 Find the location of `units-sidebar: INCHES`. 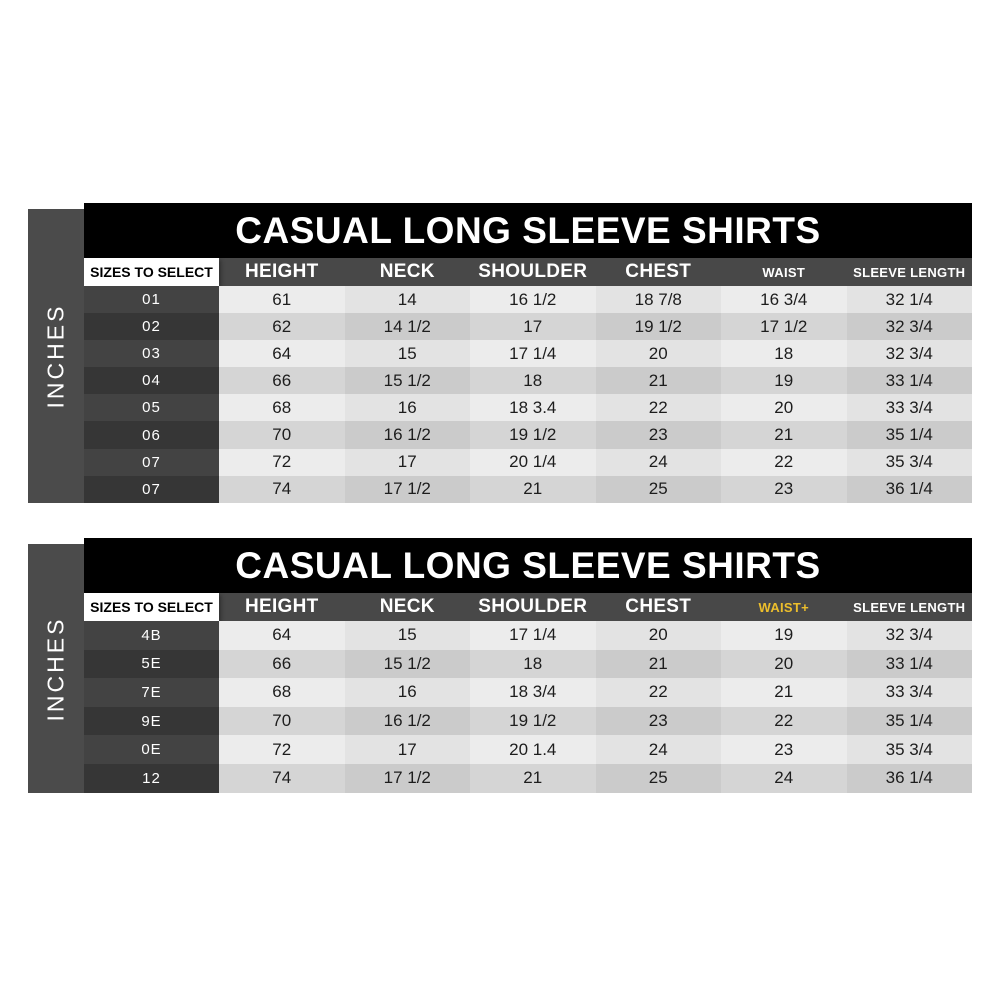

units-sidebar: INCHES is located at coordinates (56, 668).